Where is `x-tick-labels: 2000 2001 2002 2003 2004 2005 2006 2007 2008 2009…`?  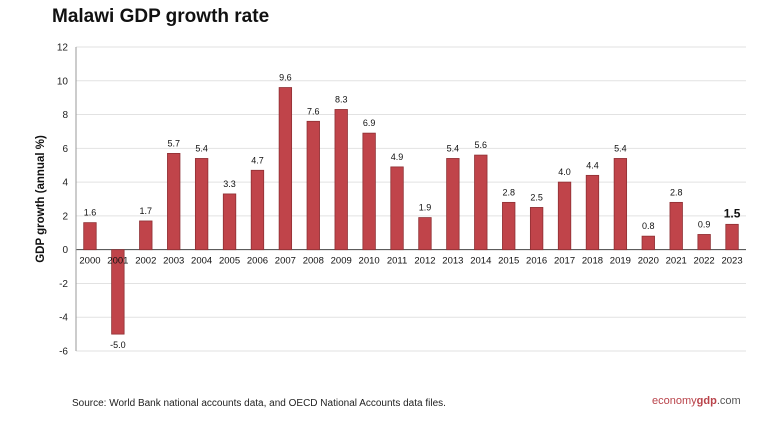 x-tick-labels: 2000 2001 2002 2003 2004 2005 2006 2007 2008 2009… is located at coordinates (410, 261).